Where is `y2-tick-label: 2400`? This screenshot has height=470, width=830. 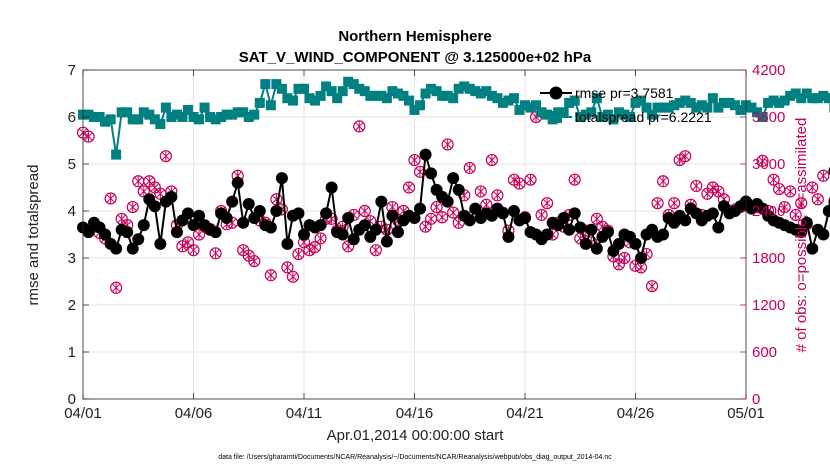
y2-tick-label: 2400 is located at coordinates (768, 211).